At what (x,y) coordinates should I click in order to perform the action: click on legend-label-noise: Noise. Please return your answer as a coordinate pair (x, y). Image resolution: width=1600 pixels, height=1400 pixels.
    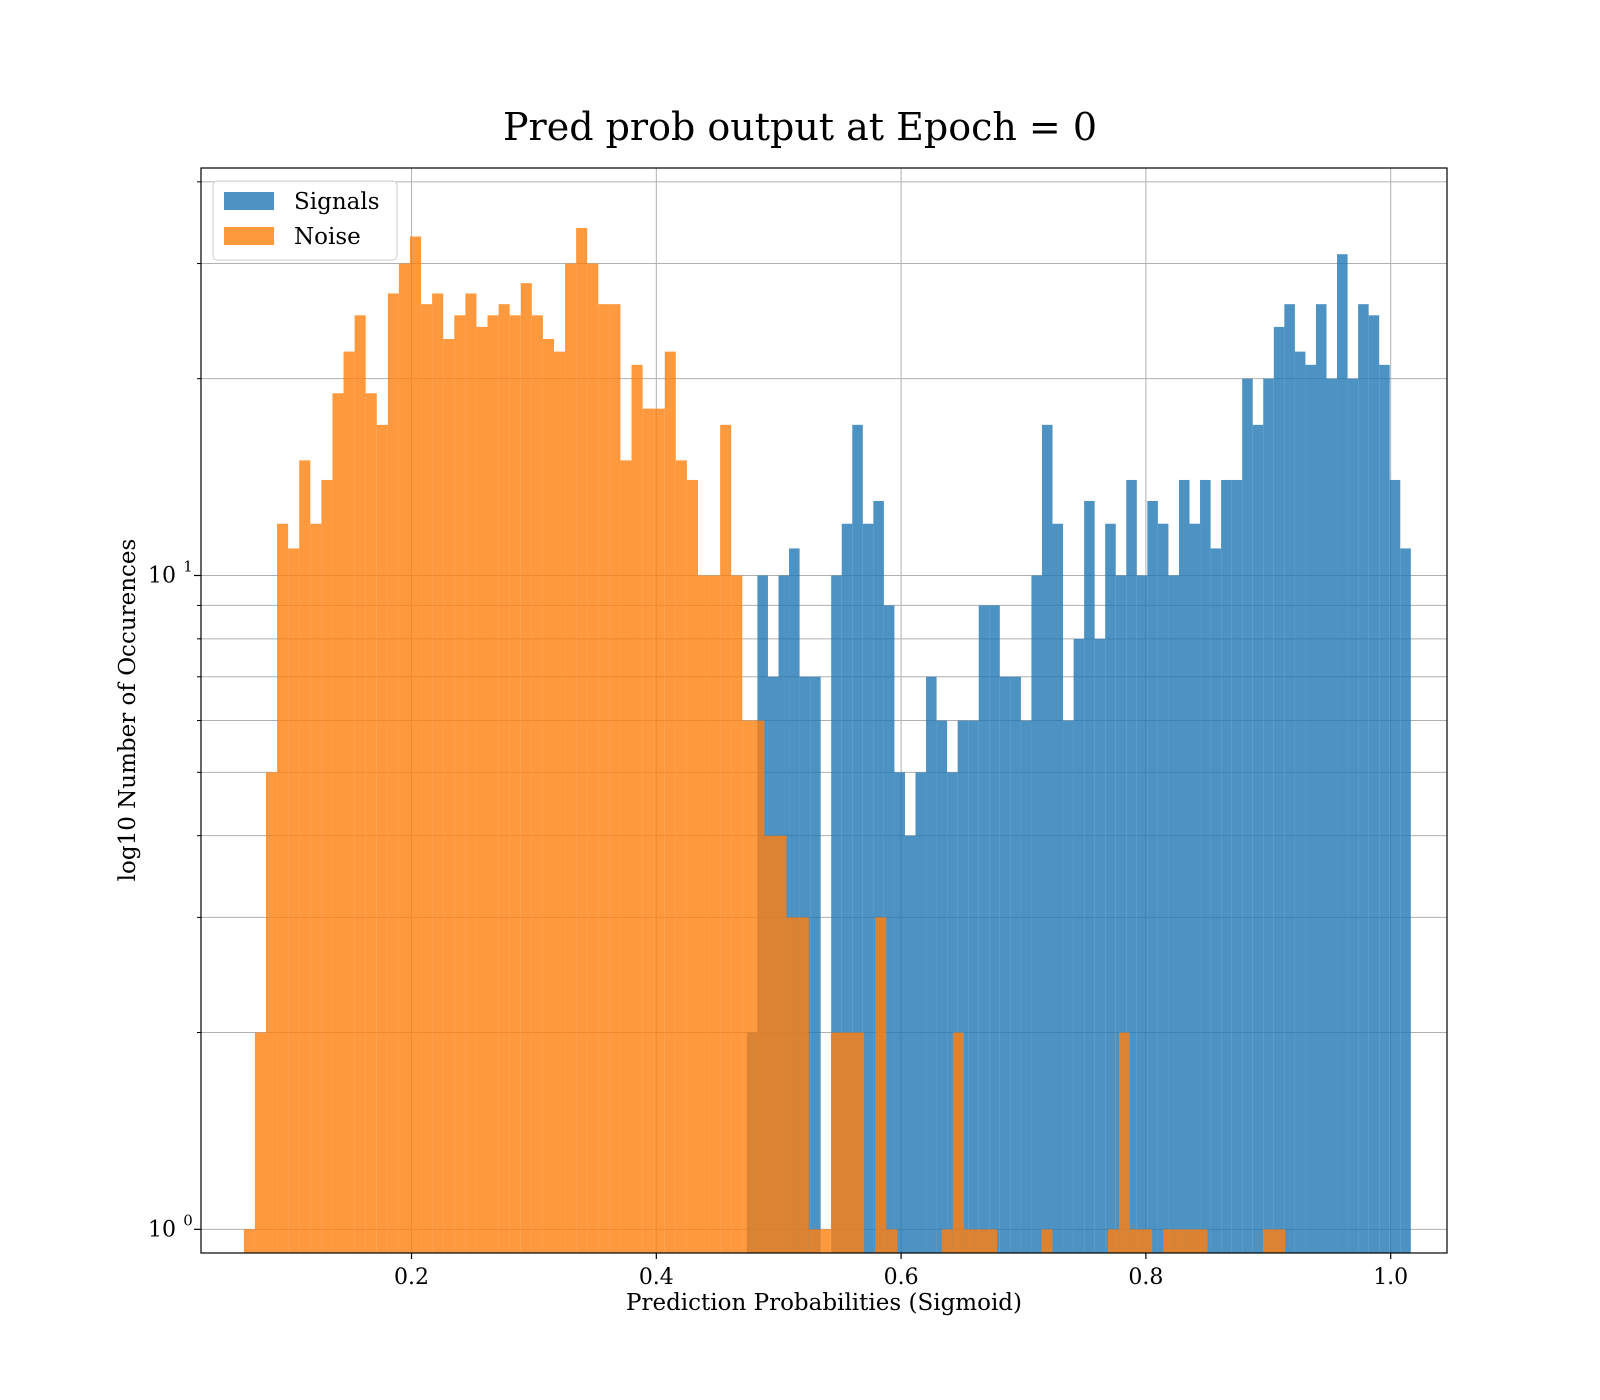
    Looking at the image, I should click on (327, 237).